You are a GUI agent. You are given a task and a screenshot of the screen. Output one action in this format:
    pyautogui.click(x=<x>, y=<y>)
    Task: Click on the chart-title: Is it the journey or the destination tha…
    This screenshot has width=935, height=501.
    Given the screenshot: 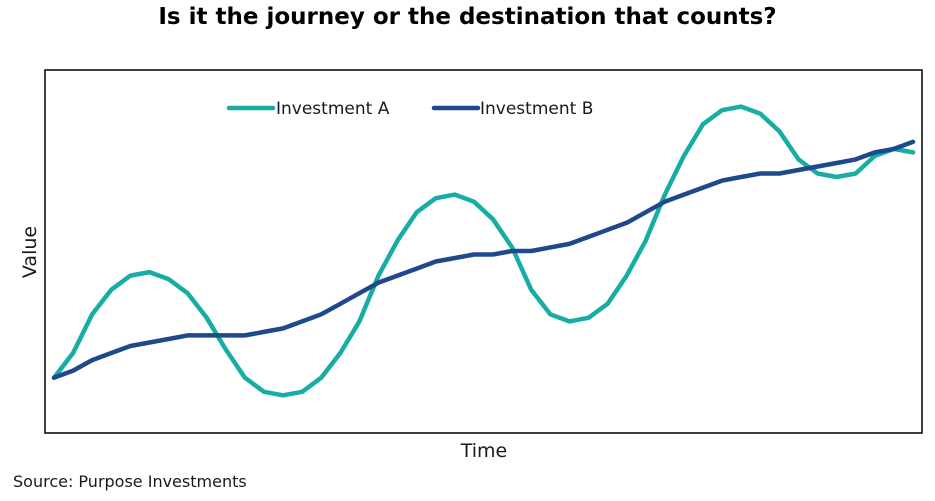 What is the action you would take?
    pyautogui.click(x=467, y=17)
    